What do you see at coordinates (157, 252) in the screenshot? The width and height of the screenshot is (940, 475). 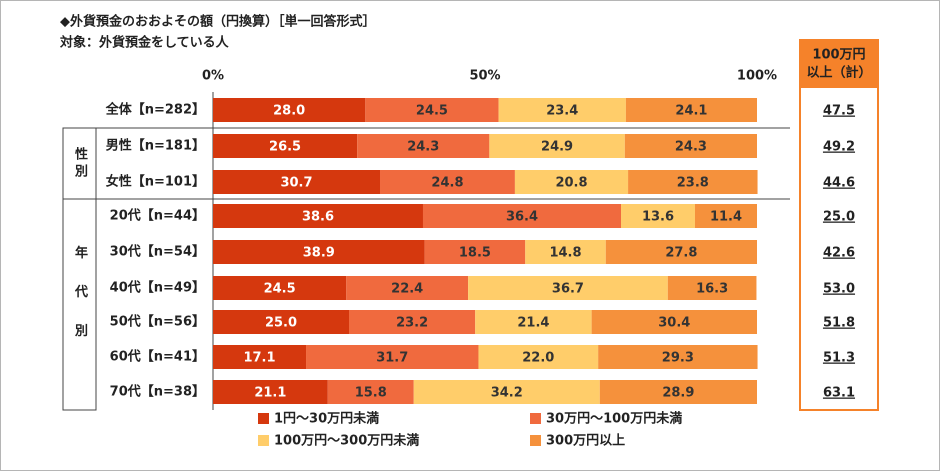 I see `y-tick-label: 30代【n=54】` at bounding box center [157, 252].